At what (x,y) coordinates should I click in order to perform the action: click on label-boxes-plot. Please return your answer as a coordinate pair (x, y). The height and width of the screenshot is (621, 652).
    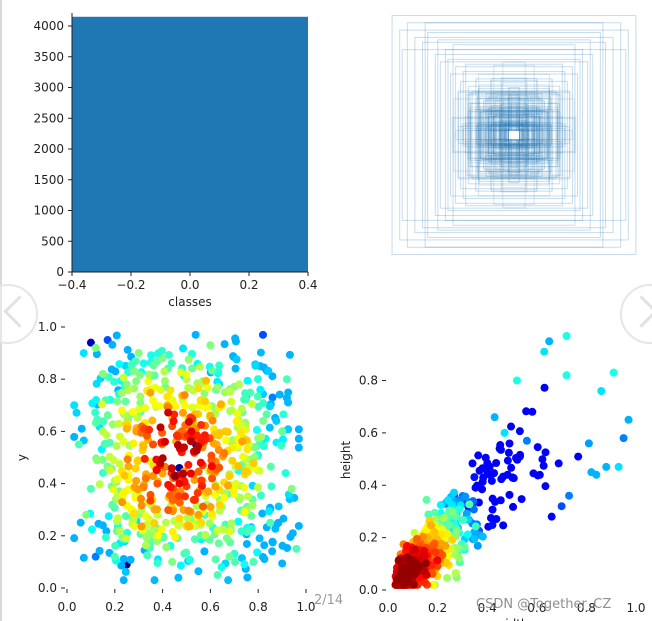
    Looking at the image, I should click on (514, 135).